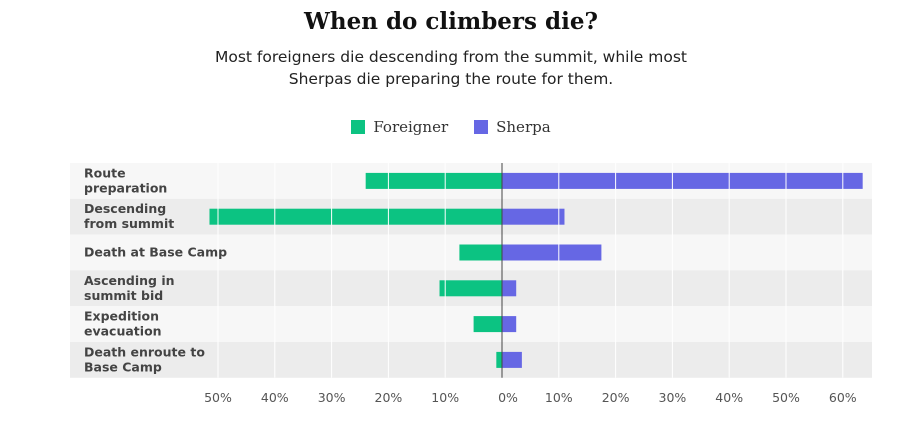 The height and width of the screenshot is (435, 902). Describe the element at coordinates (843, 397) in the screenshot. I see `x-tick-label: 60%` at that location.